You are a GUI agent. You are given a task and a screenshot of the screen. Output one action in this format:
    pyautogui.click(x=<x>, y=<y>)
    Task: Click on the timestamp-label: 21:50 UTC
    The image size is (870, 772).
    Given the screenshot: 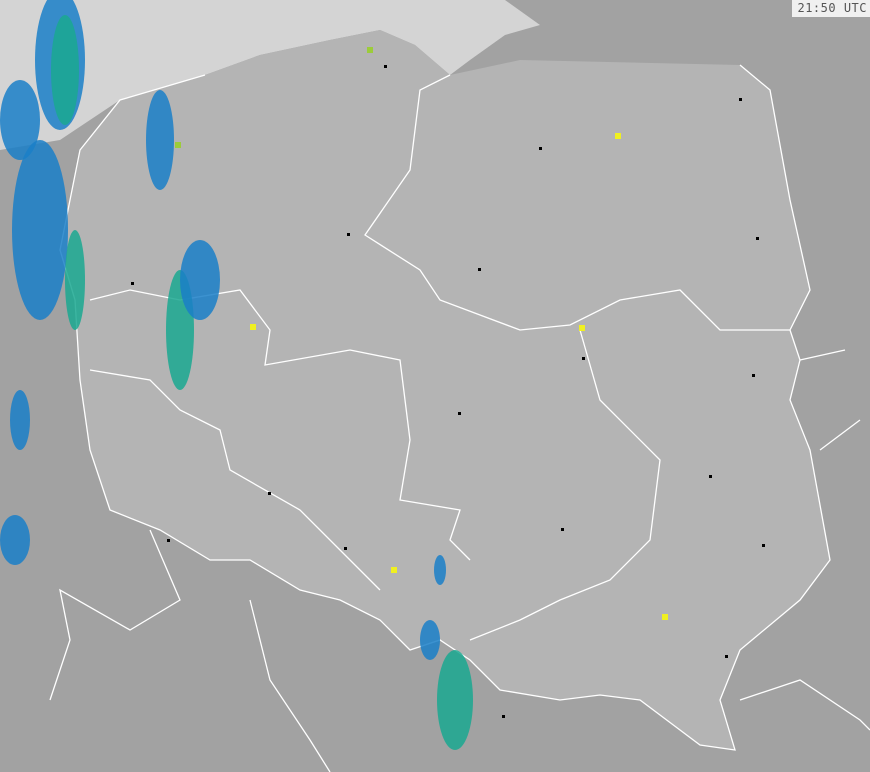 What is the action you would take?
    pyautogui.click(x=831, y=8)
    